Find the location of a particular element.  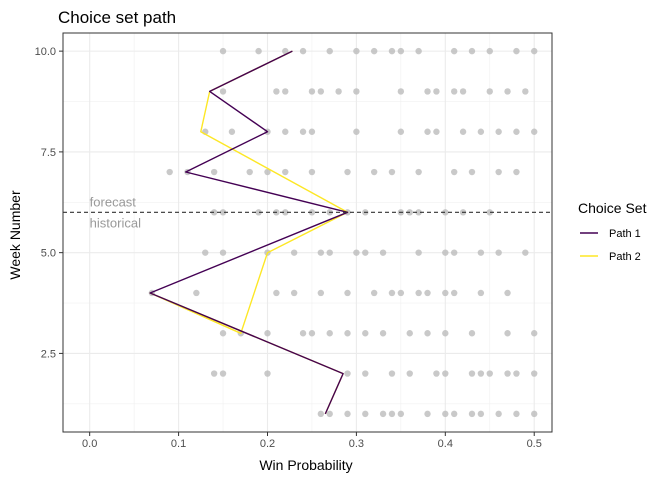

legend-title: Choice Set is located at coordinates (612, 208).